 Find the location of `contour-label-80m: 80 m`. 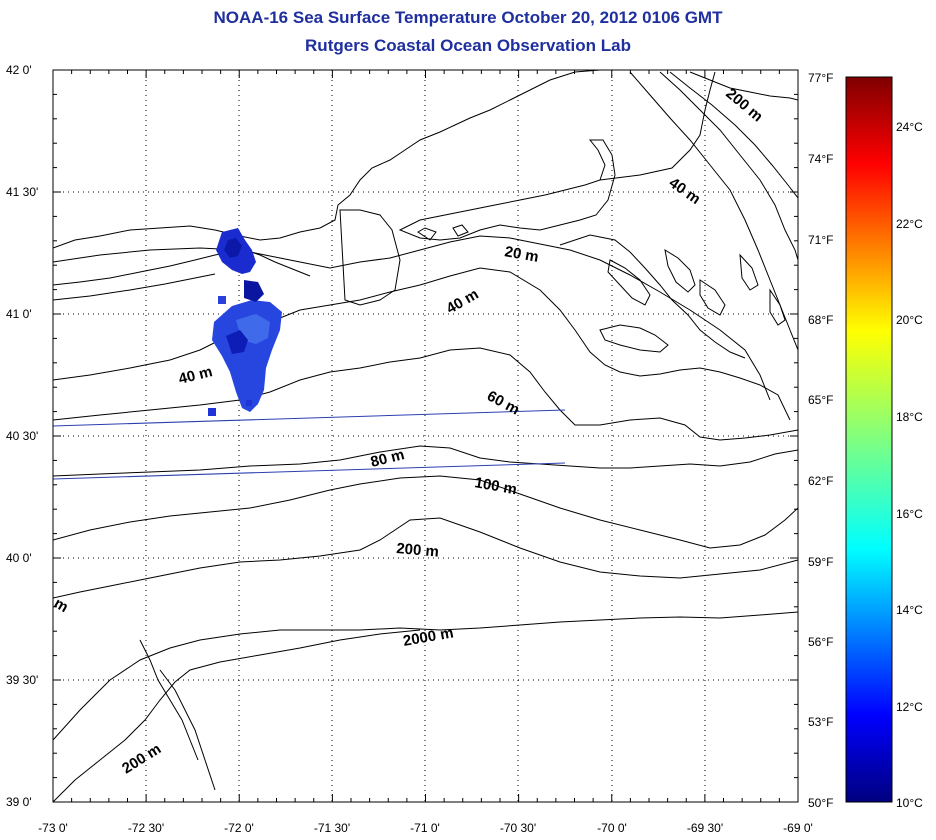

contour-label-80m: 80 m is located at coordinates (387, 458).